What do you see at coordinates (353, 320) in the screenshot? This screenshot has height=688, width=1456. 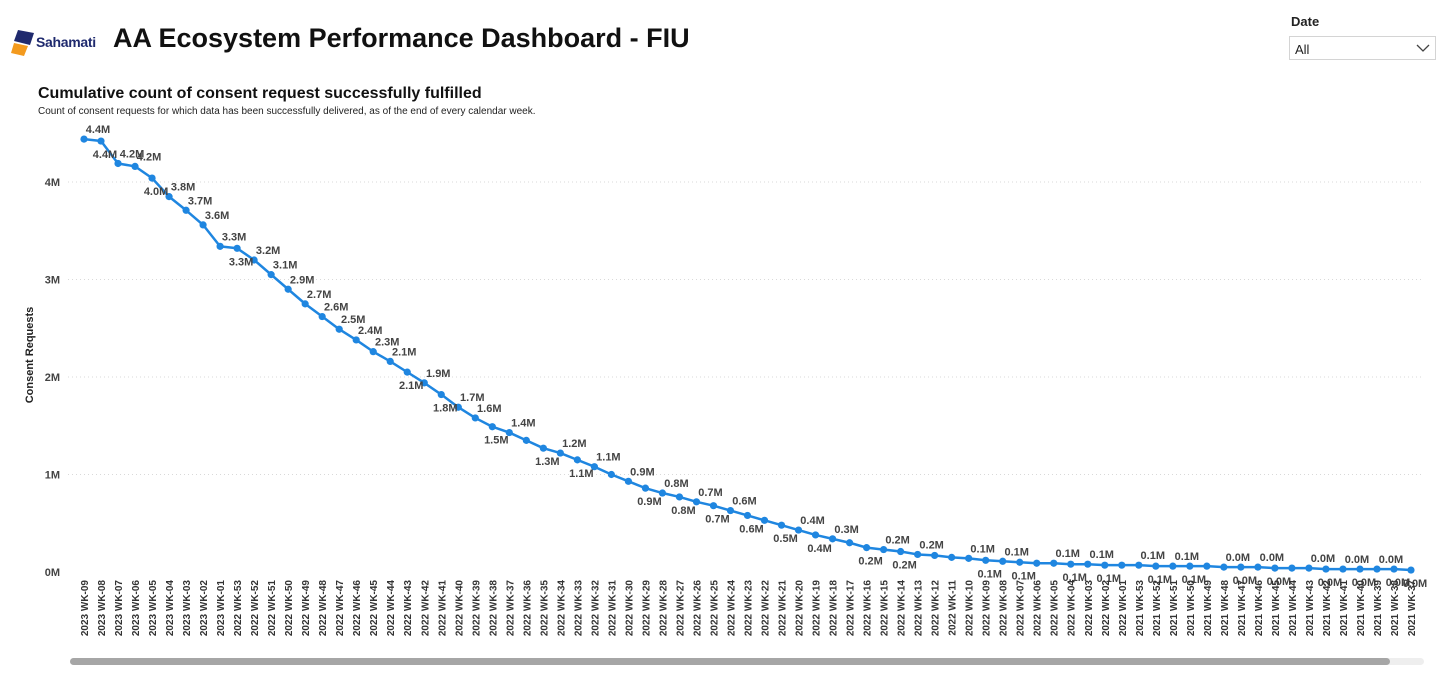 I see `data-label: 2.5M` at bounding box center [353, 320].